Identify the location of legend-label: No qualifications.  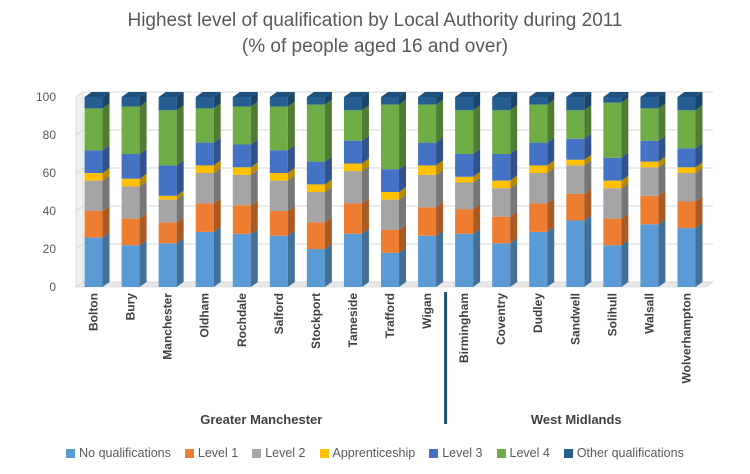
(125, 453).